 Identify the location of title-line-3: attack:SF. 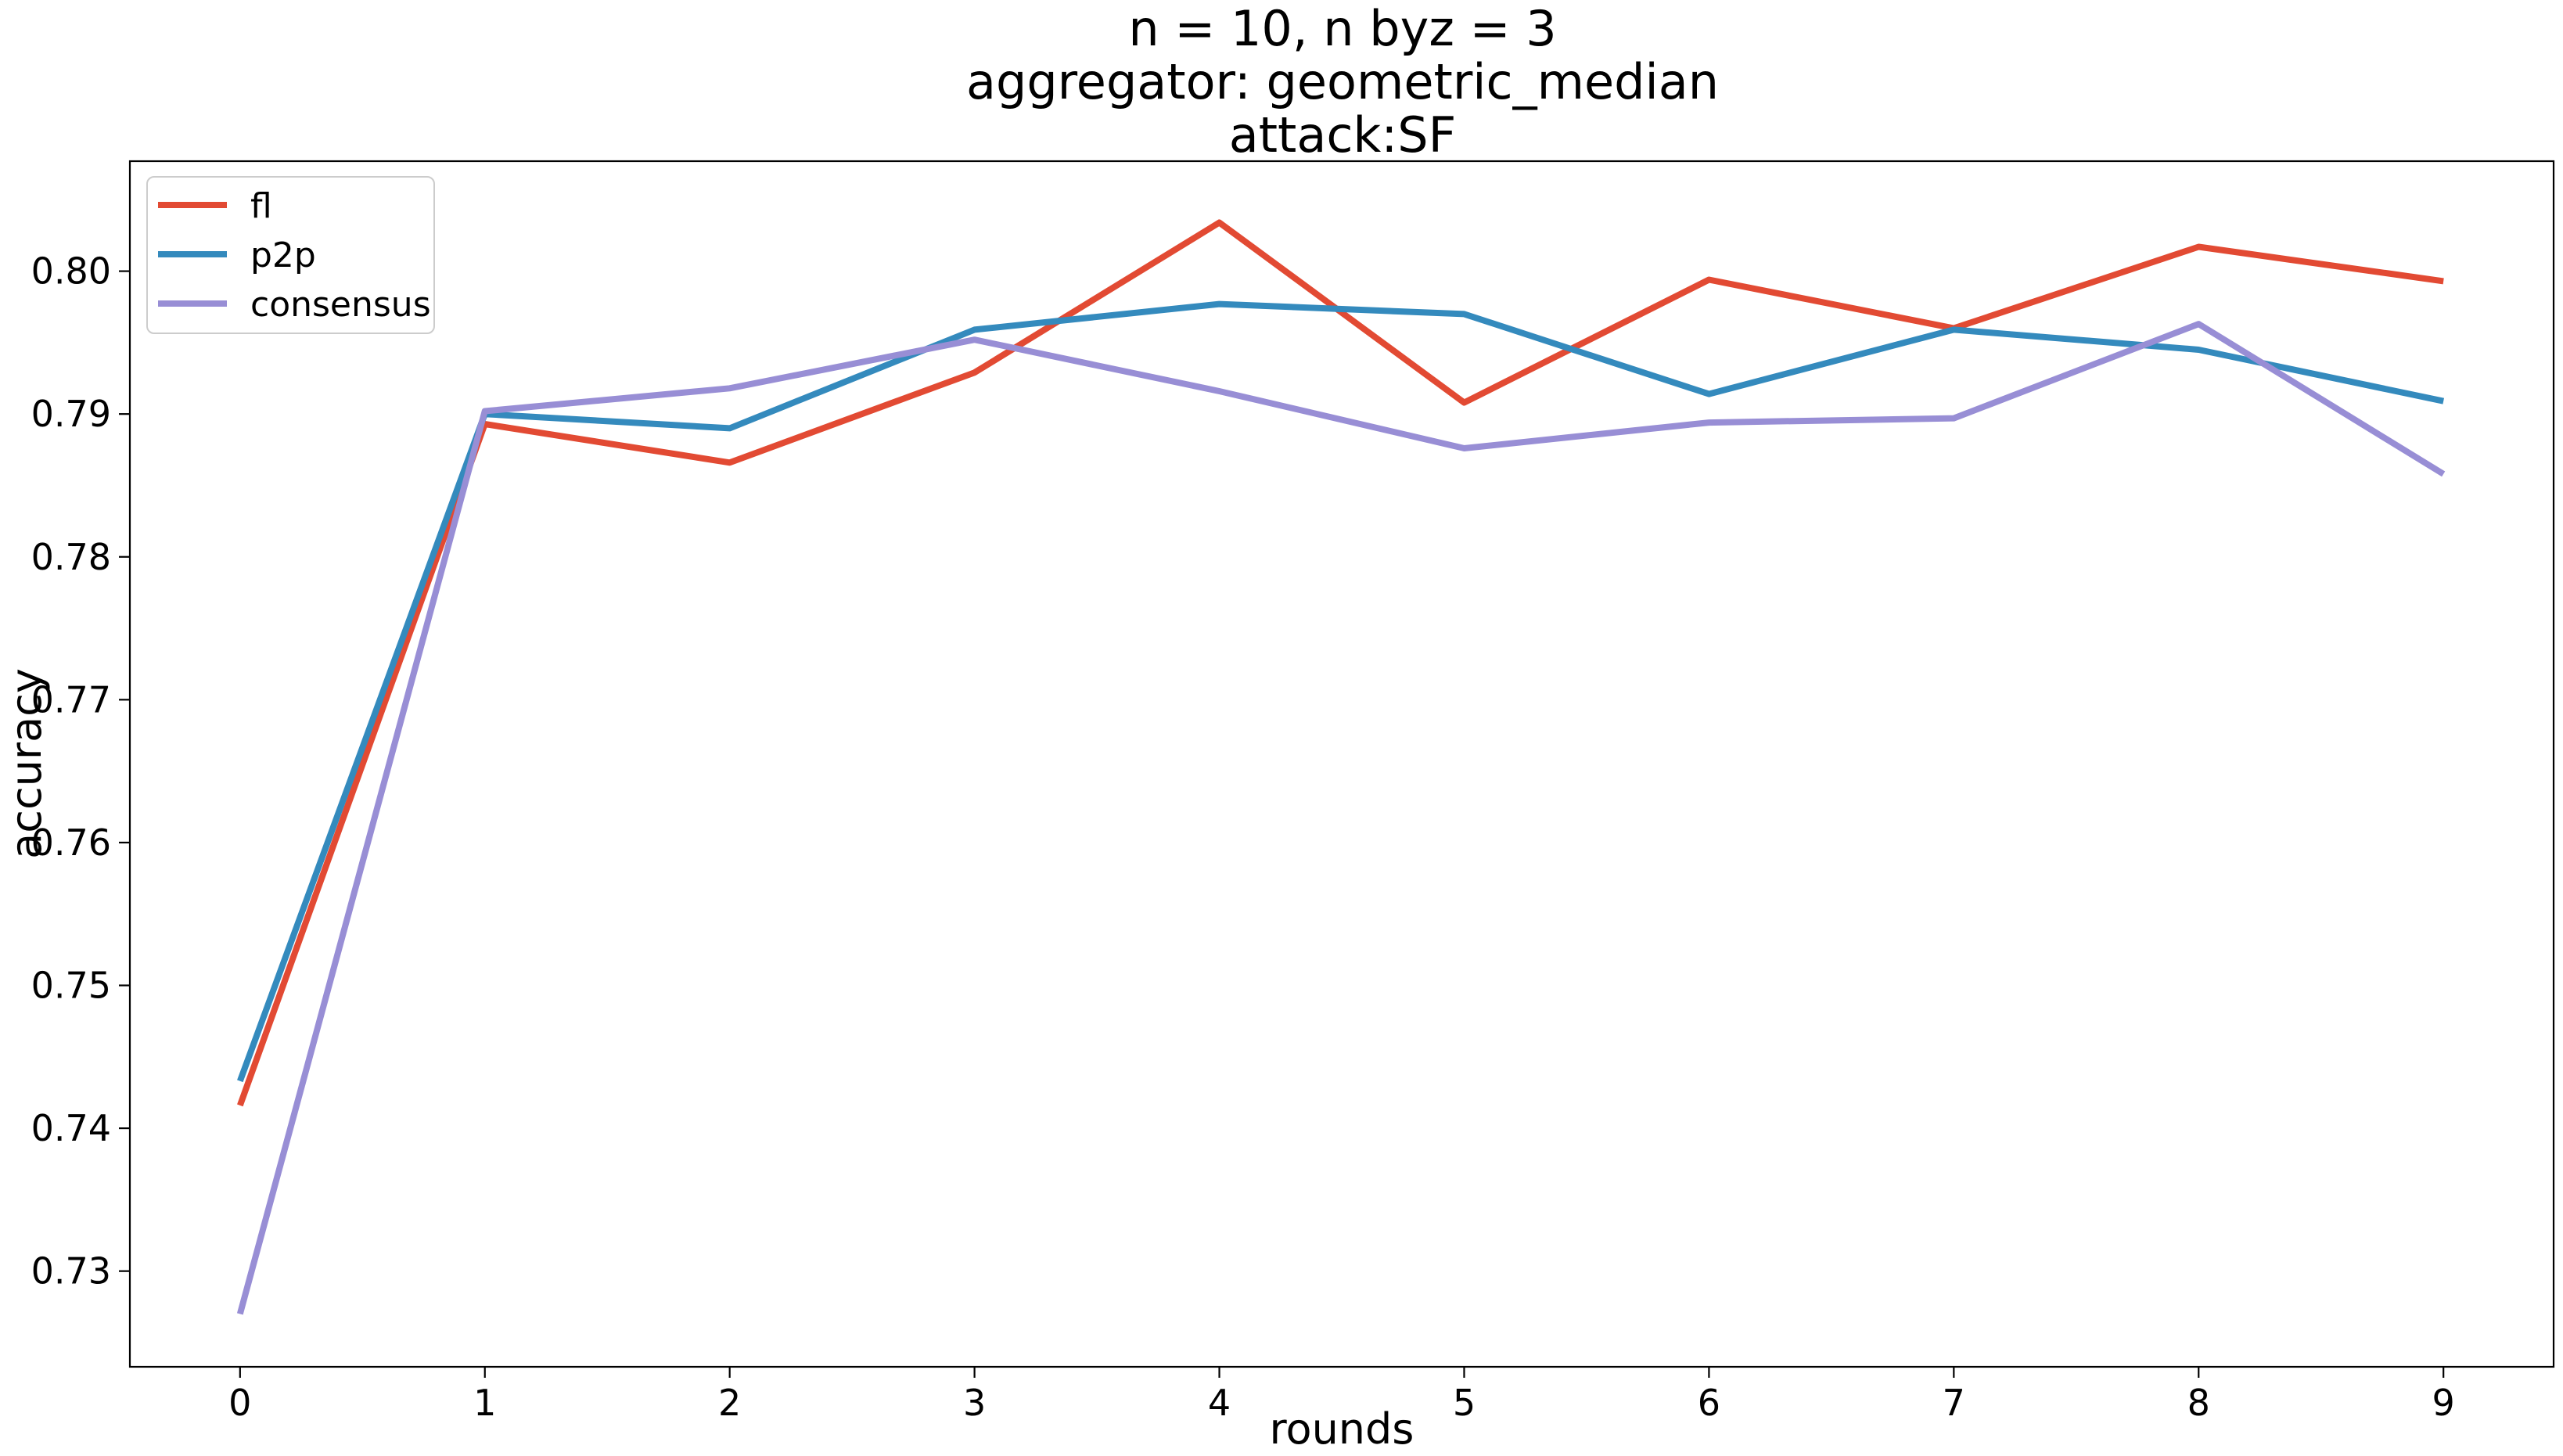
(1343, 135).